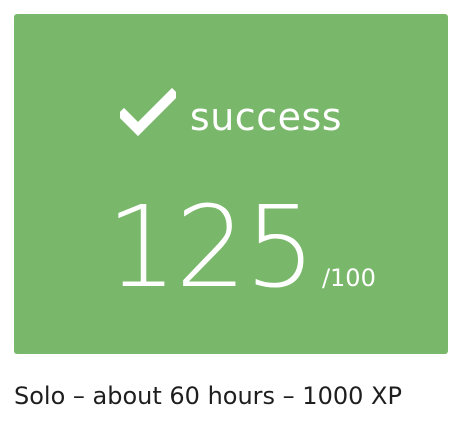  What do you see at coordinates (147, 112) in the screenshot?
I see `check-icon` at bounding box center [147, 112].